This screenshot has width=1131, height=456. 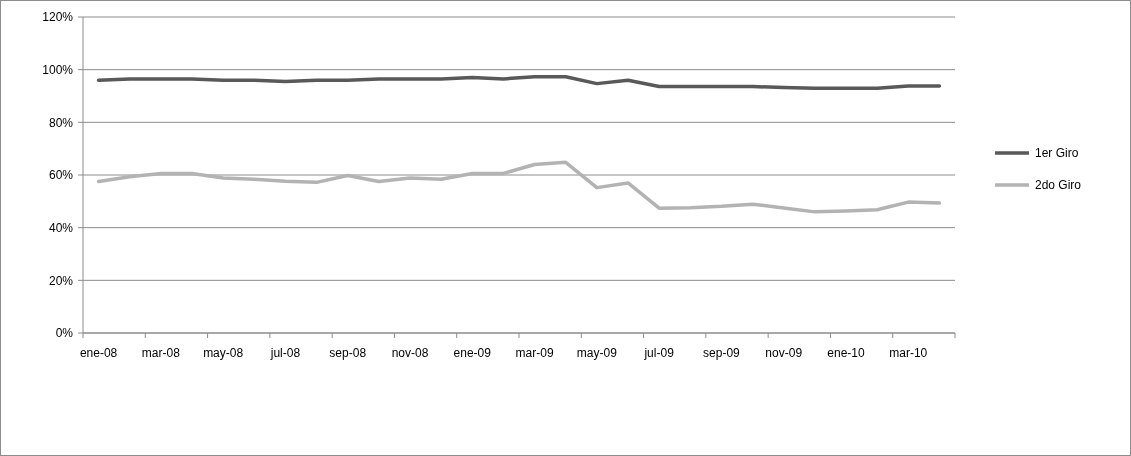 What do you see at coordinates (534, 353) in the screenshot?
I see `x-tick-label: mar-09` at bounding box center [534, 353].